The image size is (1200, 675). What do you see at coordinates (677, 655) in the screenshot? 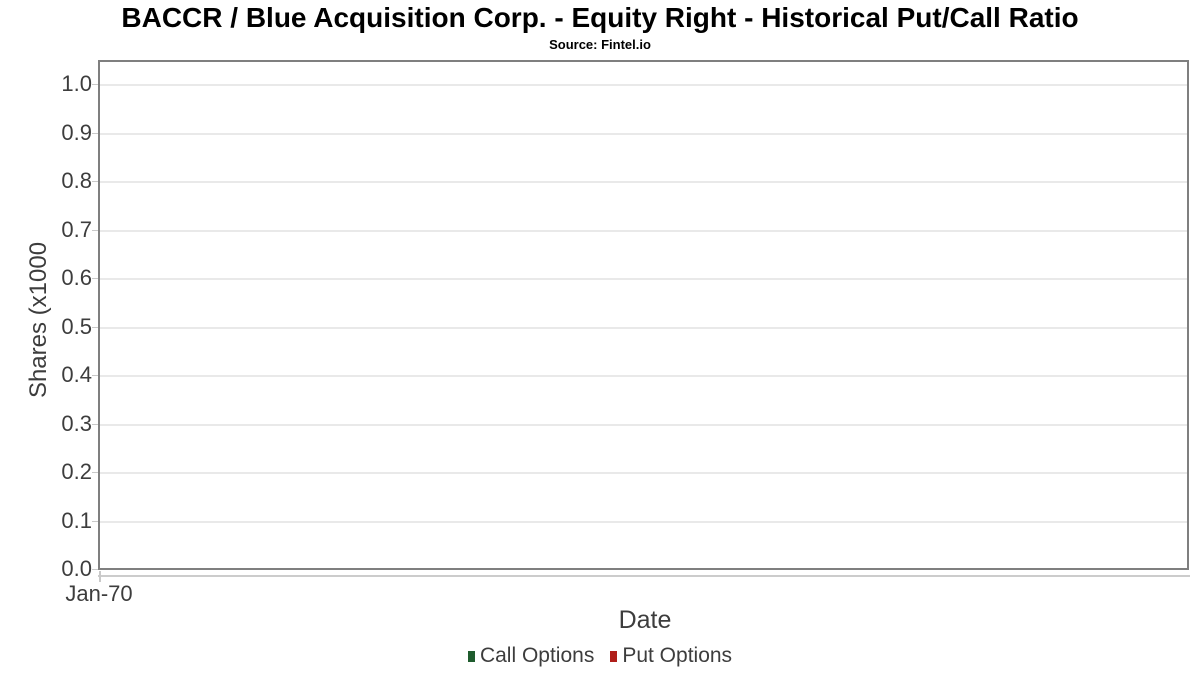
I see `legend-label: Put Options` at bounding box center [677, 655].